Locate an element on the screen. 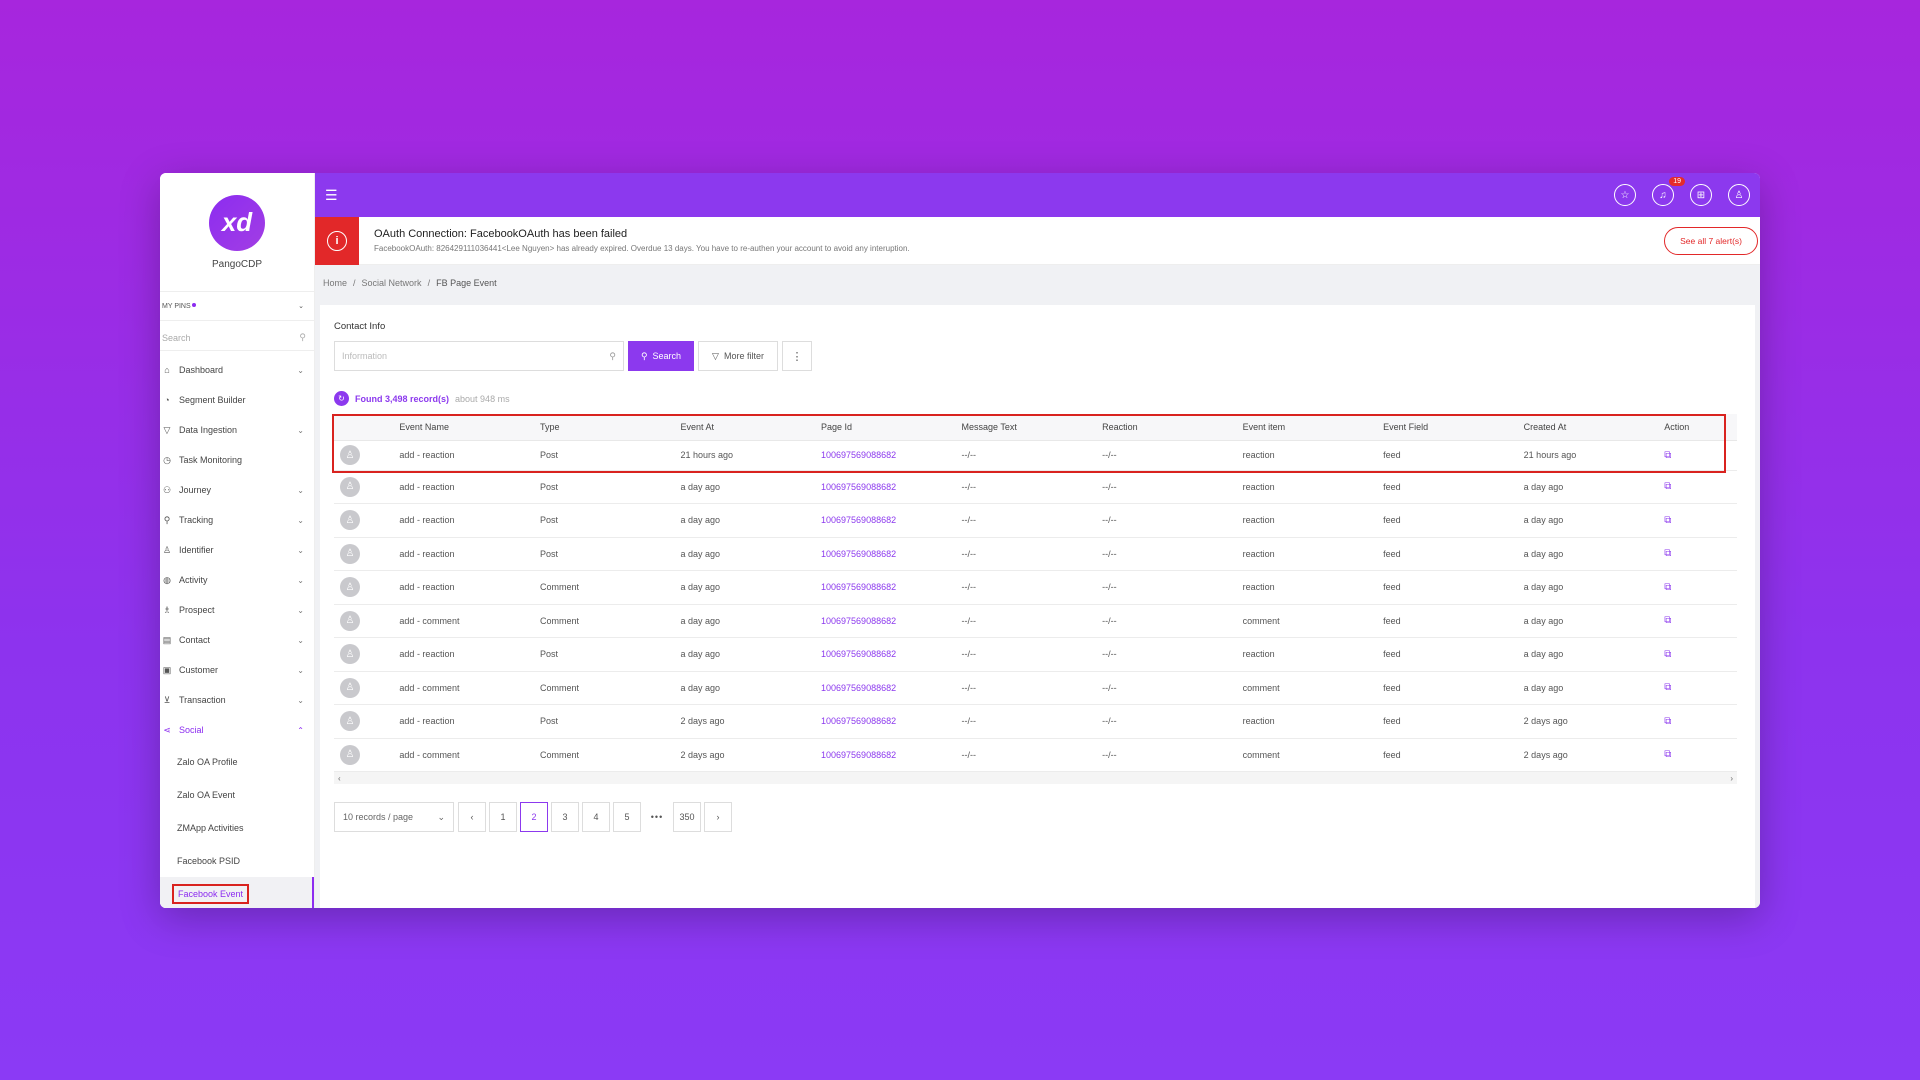 The width and height of the screenshot is (1920, 1080). prev-page-button: ‹ is located at coordinates (472, 817).